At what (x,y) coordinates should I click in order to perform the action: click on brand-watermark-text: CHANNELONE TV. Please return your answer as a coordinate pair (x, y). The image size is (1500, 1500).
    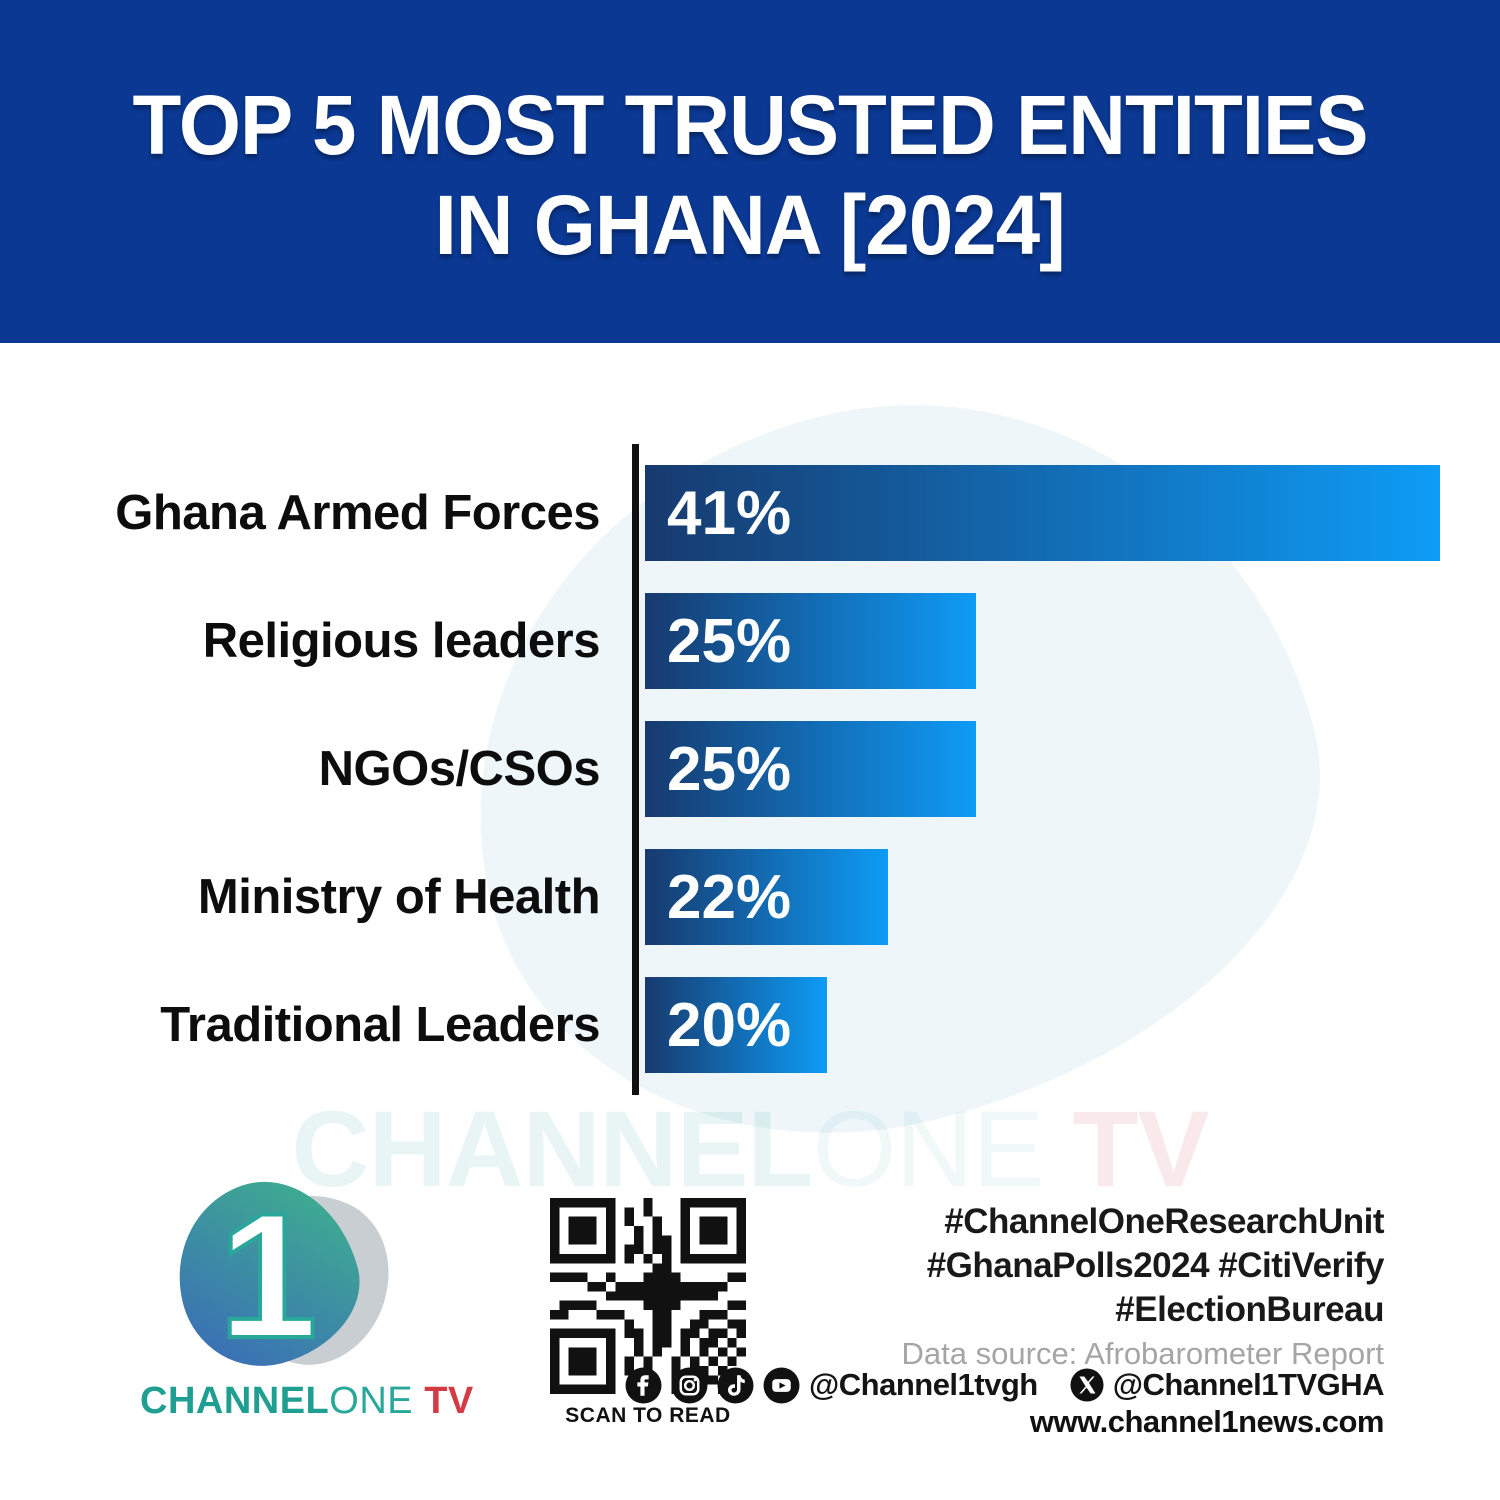
    Looking at the image, I should click on (750, 1148).